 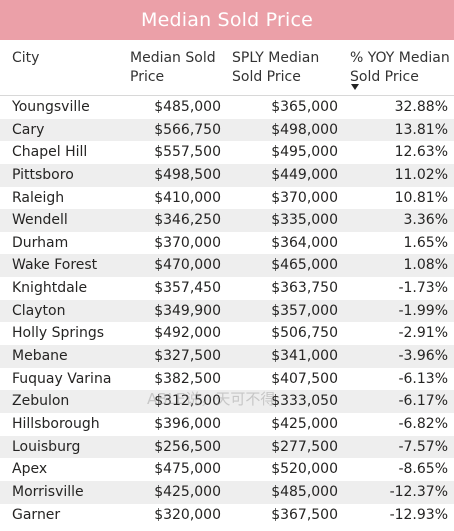 What do you see at coordinates (227, 198) in the screenshot?
I see `table-row: Raleigh $410,000 $370,000 10.81%` at bounding box center [227, 198].